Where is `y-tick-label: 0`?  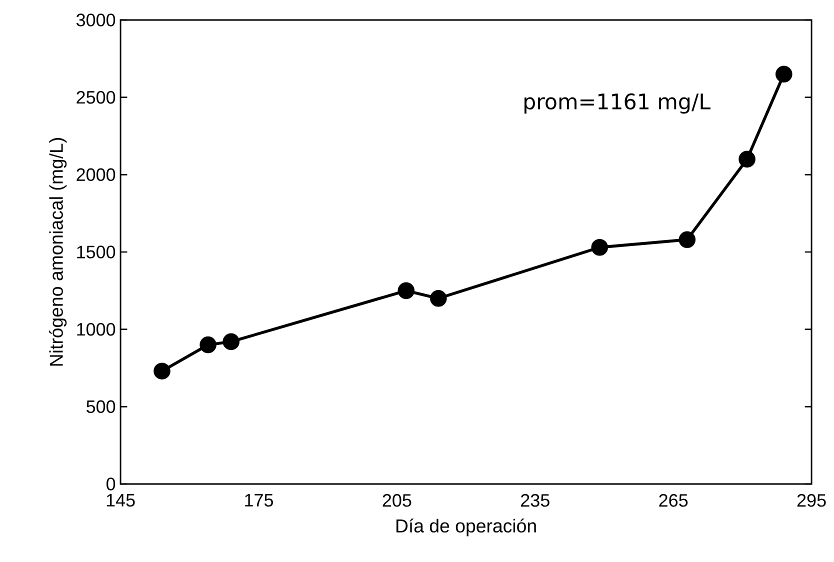 y-tick-label: 0 is located at coordinates (111, 484).